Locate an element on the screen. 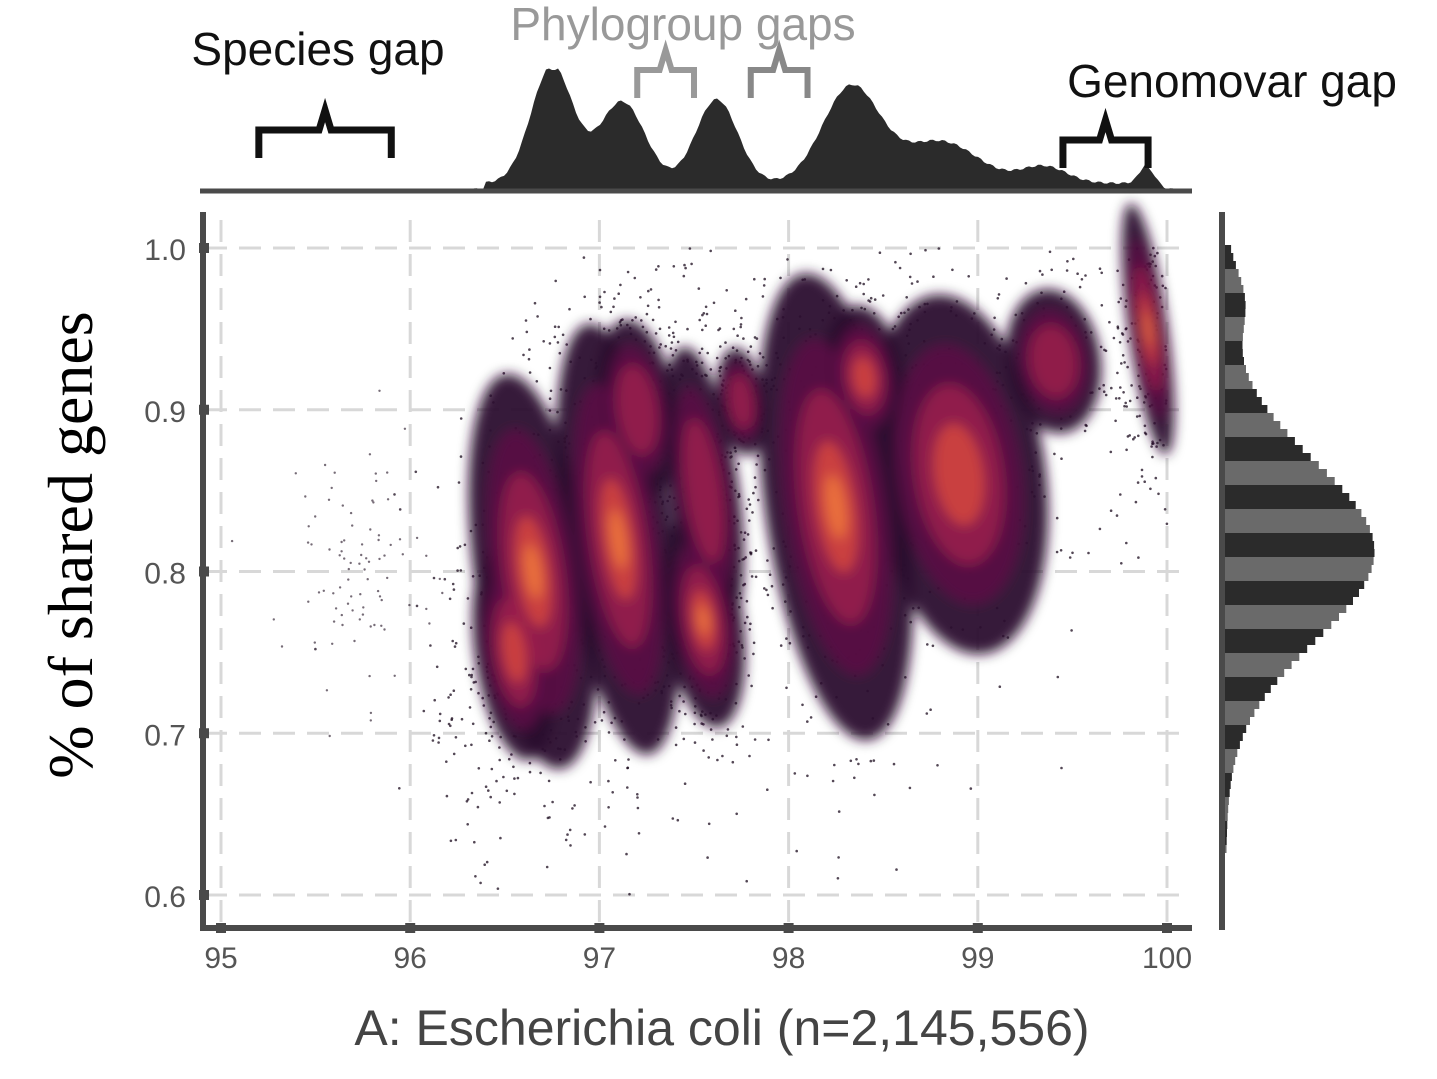  top-marginal-density is located at coordinates (696, 131).